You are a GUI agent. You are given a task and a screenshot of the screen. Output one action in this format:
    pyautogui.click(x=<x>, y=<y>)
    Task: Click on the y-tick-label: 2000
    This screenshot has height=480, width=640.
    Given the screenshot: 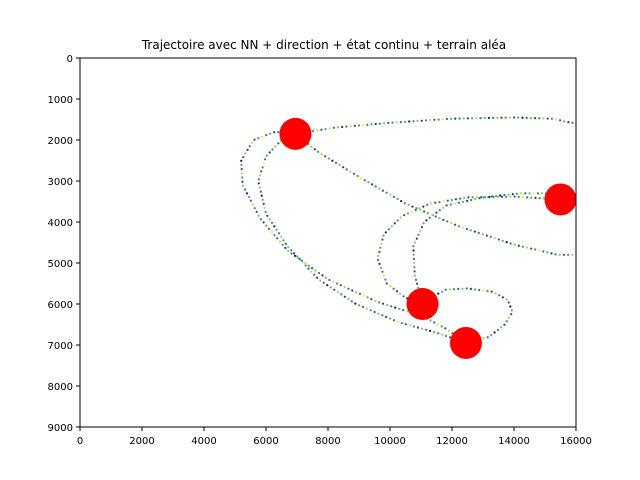 What is the action you would take?
    pyautogui.click(x=60, y=141)
    